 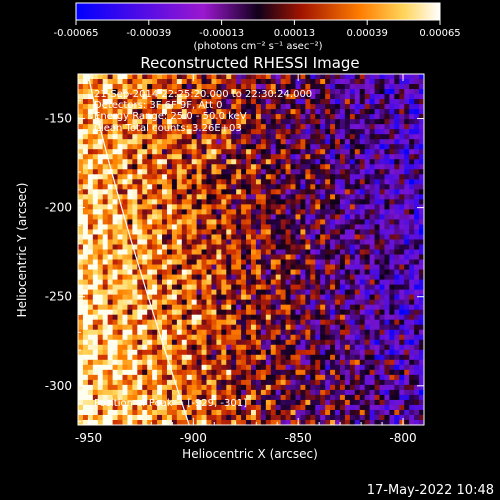 What do you see at coordinates (76, 33) in the screenshot?
I see `colorbar-tick-label: -0.00065` at bounding box center [76, 33].